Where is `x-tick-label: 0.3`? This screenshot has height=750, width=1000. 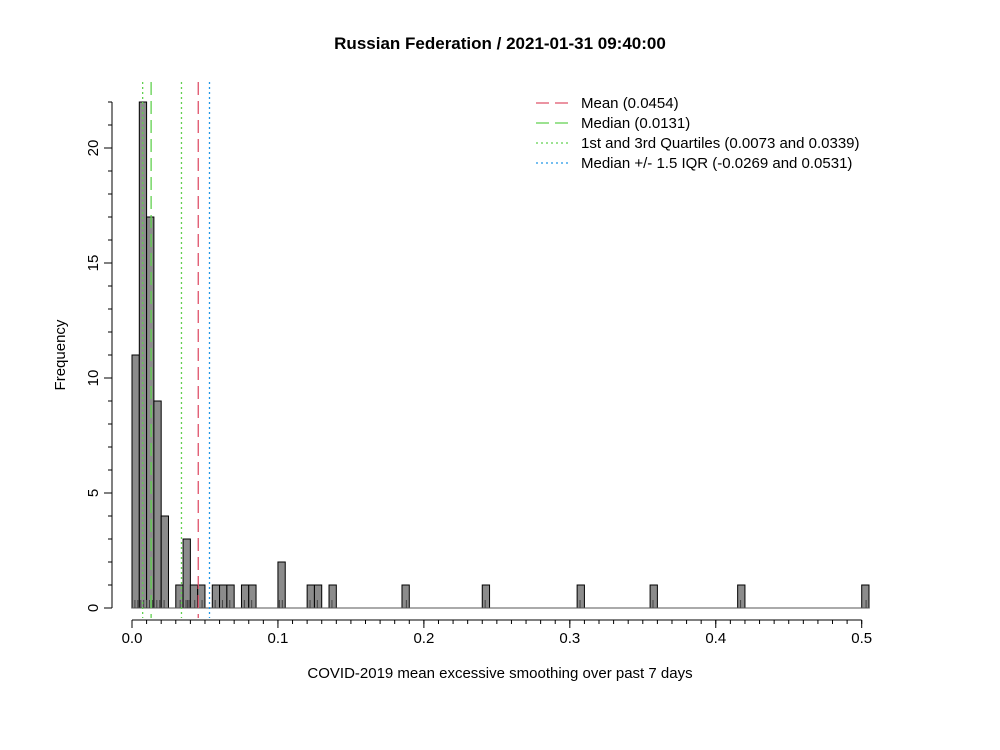 x-tick-label: 0.3 is located at coordinates (569, 638).